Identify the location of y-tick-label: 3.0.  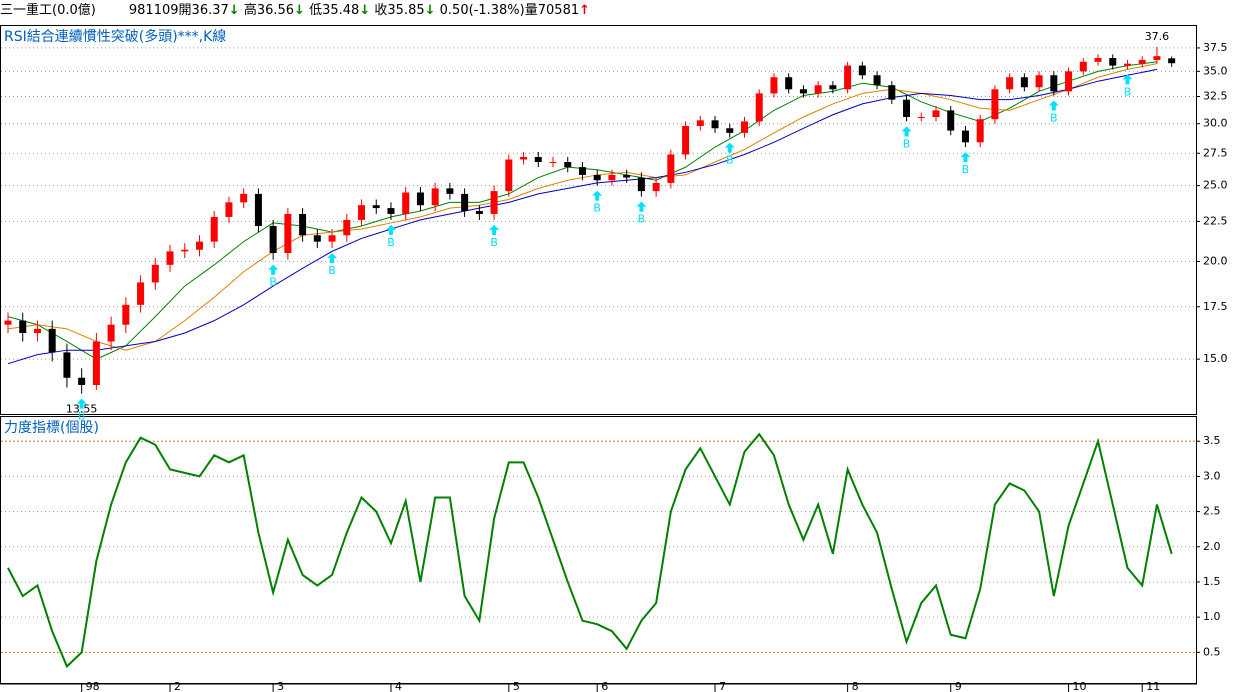
(1212, 475).